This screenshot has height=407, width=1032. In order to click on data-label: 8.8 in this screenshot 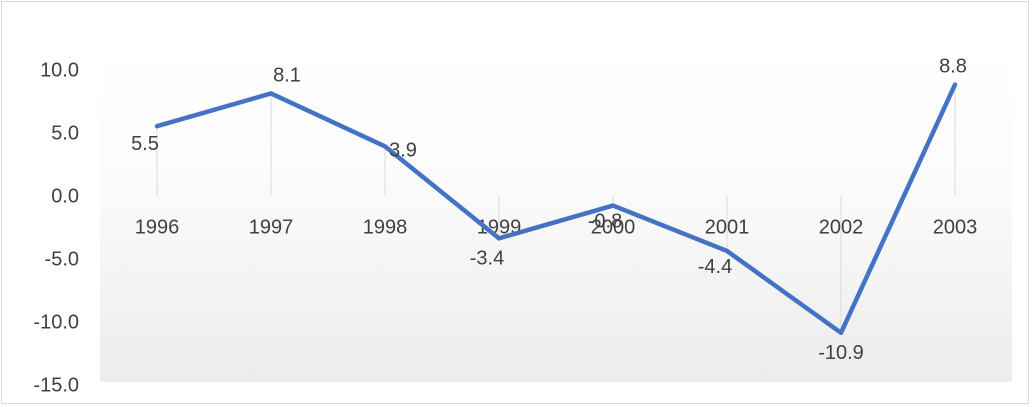, I will do `click(953, 67)`.